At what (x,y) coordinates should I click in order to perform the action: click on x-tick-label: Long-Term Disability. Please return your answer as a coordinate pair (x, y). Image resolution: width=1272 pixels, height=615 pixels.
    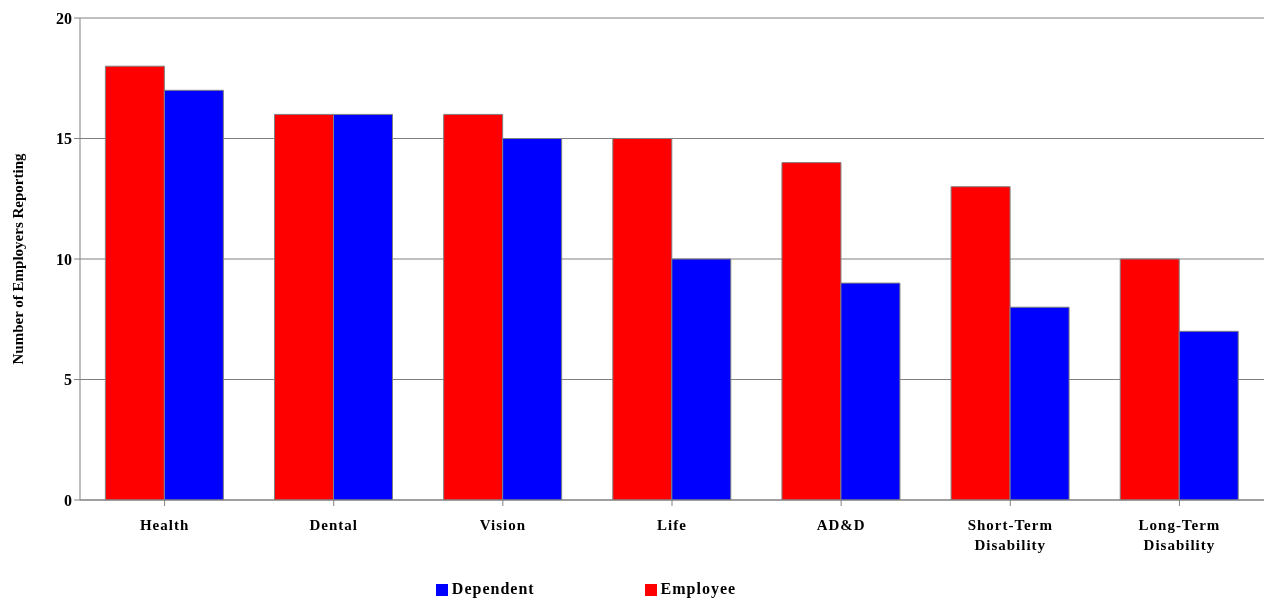
    Looking at the image, I should click on (1179, 535).